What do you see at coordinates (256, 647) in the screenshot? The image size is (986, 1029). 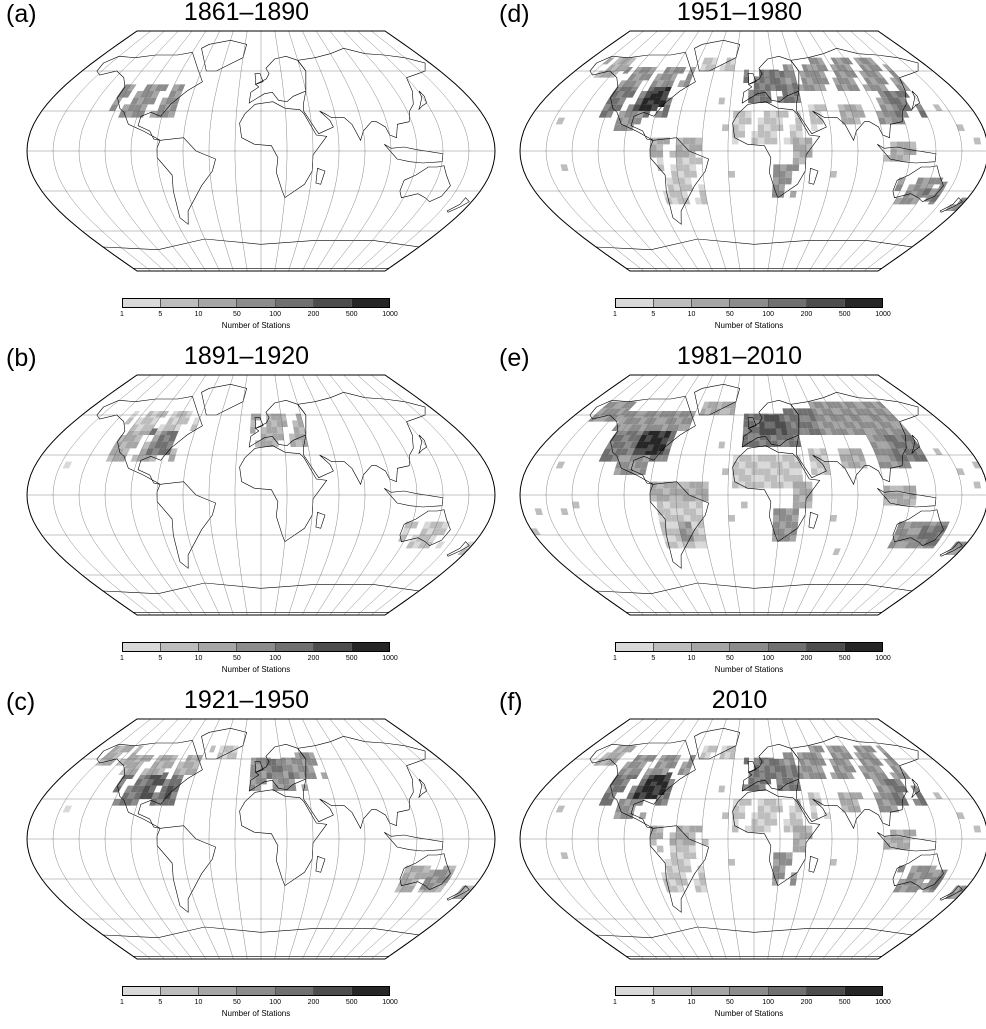 I see `legend-bar` at bounding box center [256, 647].